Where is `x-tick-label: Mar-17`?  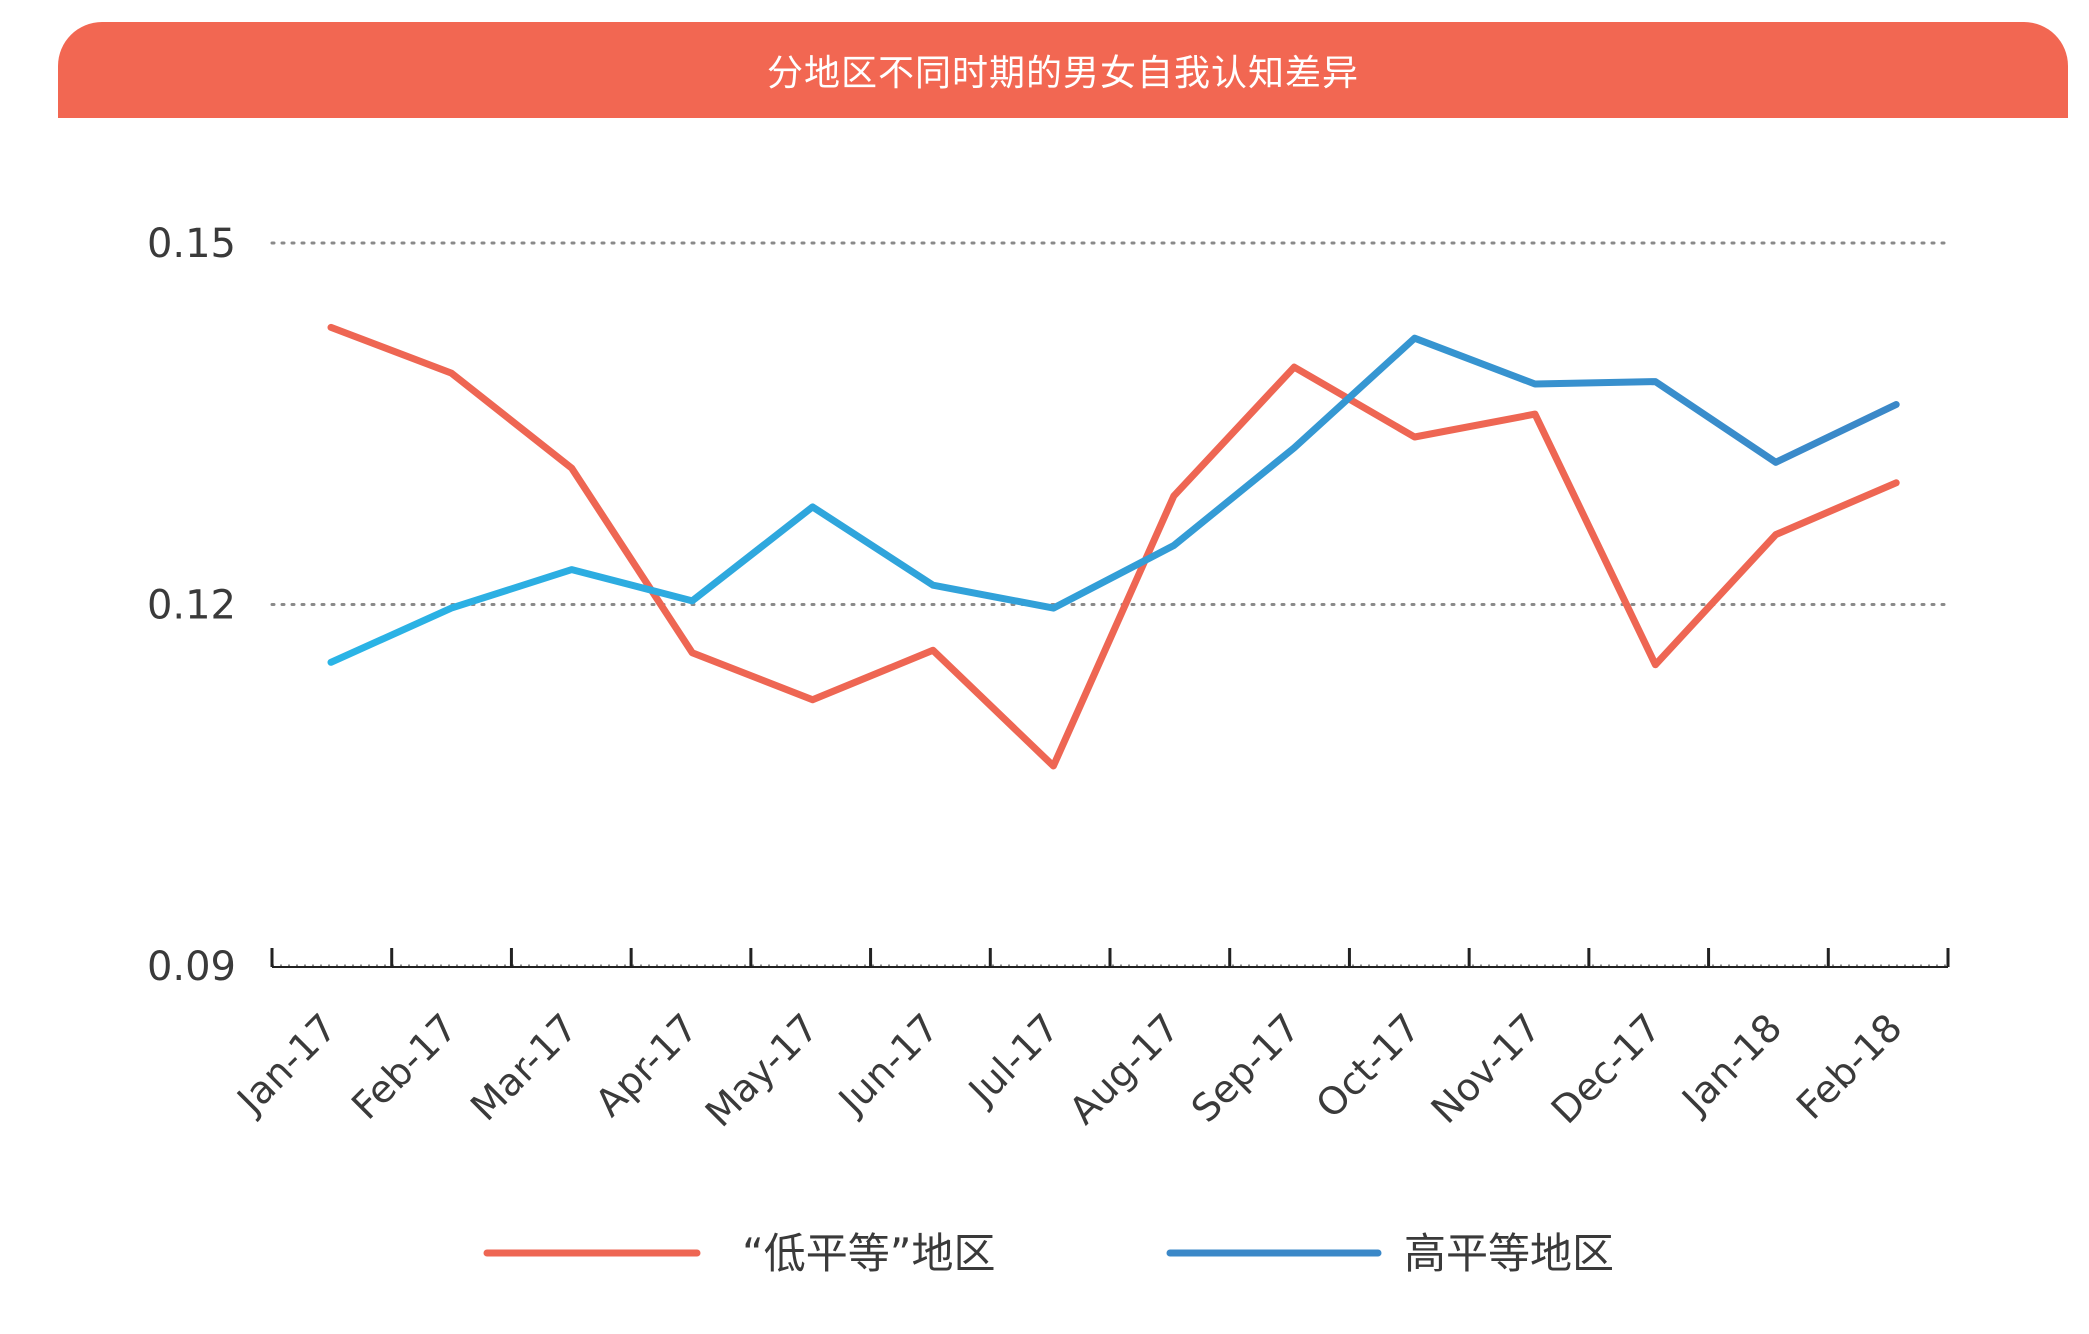
x-tick-label: Mar-17 is located at coordinates (524, 1067).